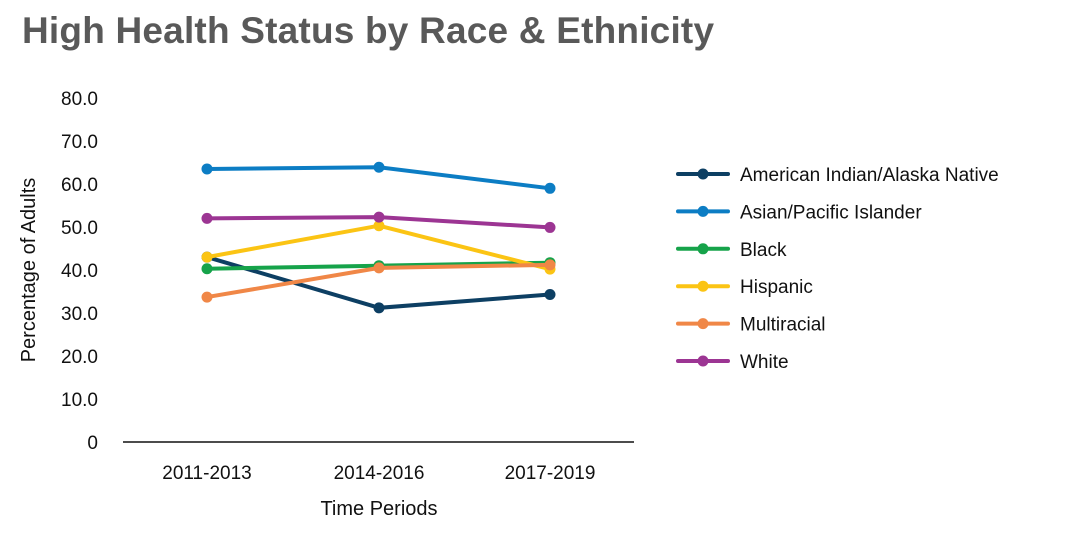 Image resolution: width=1067 pixels, height=534 pixels. What do you see at coordinates (79, 142) in the screenshot?
I see `y-tick-label: 70.0` at bounding box center [79, 142].